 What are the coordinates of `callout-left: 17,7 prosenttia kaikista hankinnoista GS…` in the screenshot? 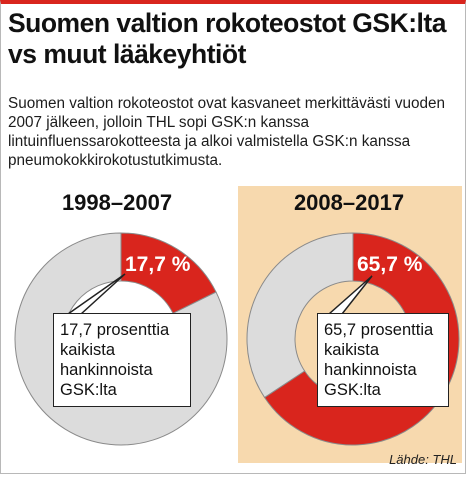 It's located at (122, 360).